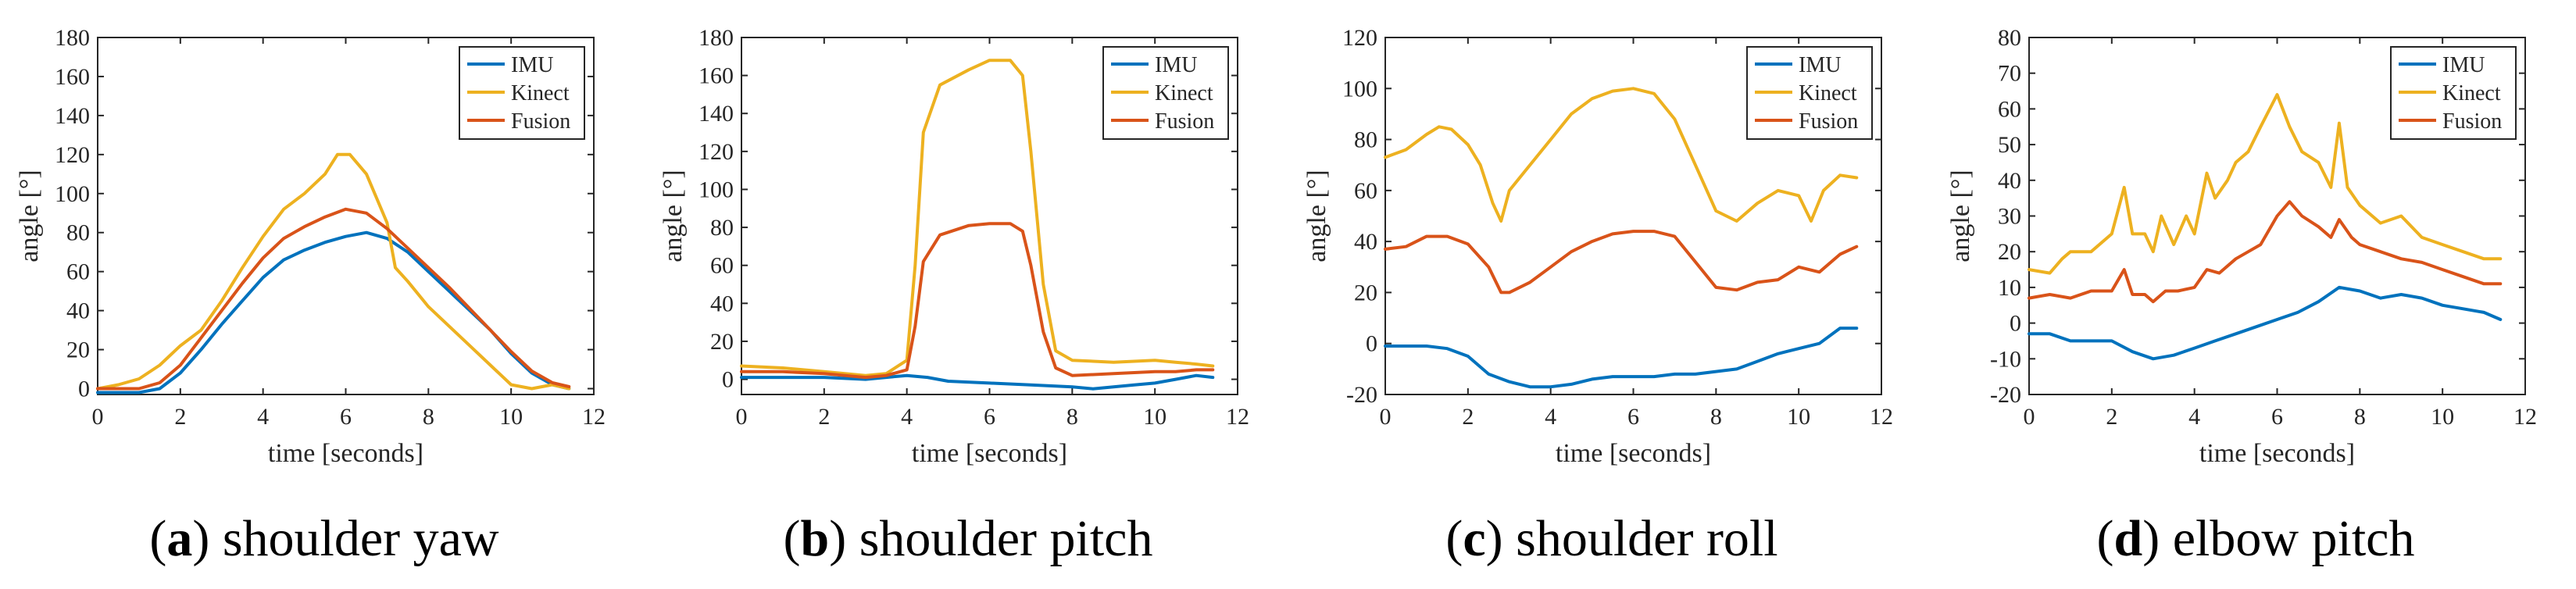 The height and width of the screenshot is (589, 2576). What do you see at coordinates (1006, 538) in the screenshot?
I see `caption-text: shoulder pitch` at bounding box center [1006, 538].